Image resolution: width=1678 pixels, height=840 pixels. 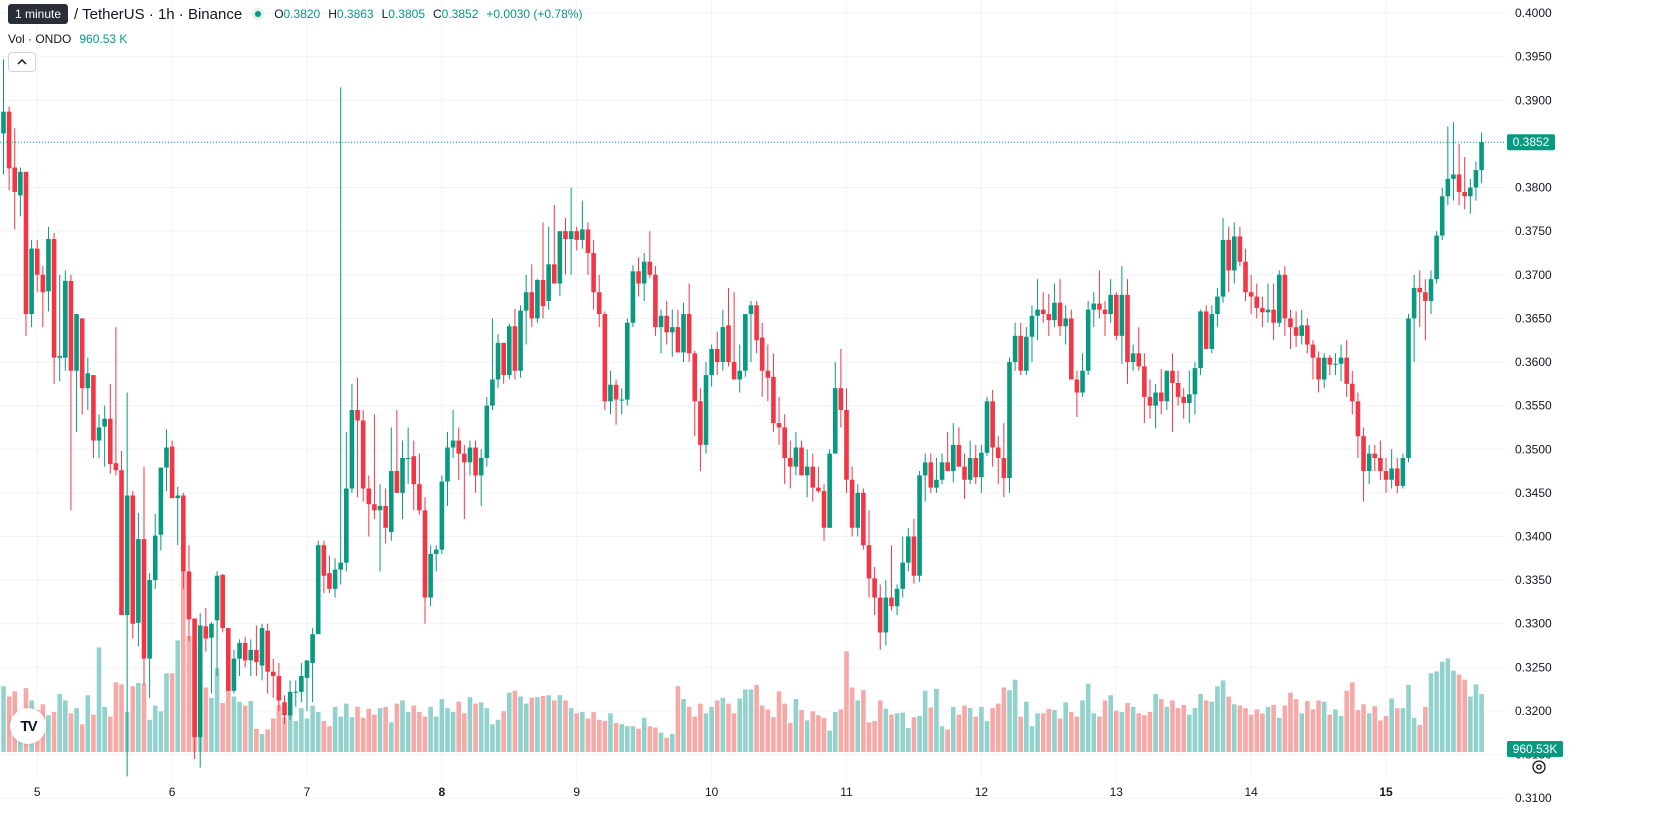 What do you see at coordinates (28, 726) in the screenshot?
I see `tradingview-logo: TV` at bounding box center [28, 726].